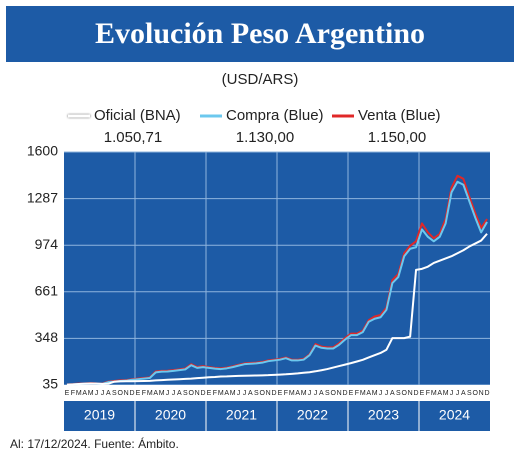  I want to click on title-band, so click(260, 34).